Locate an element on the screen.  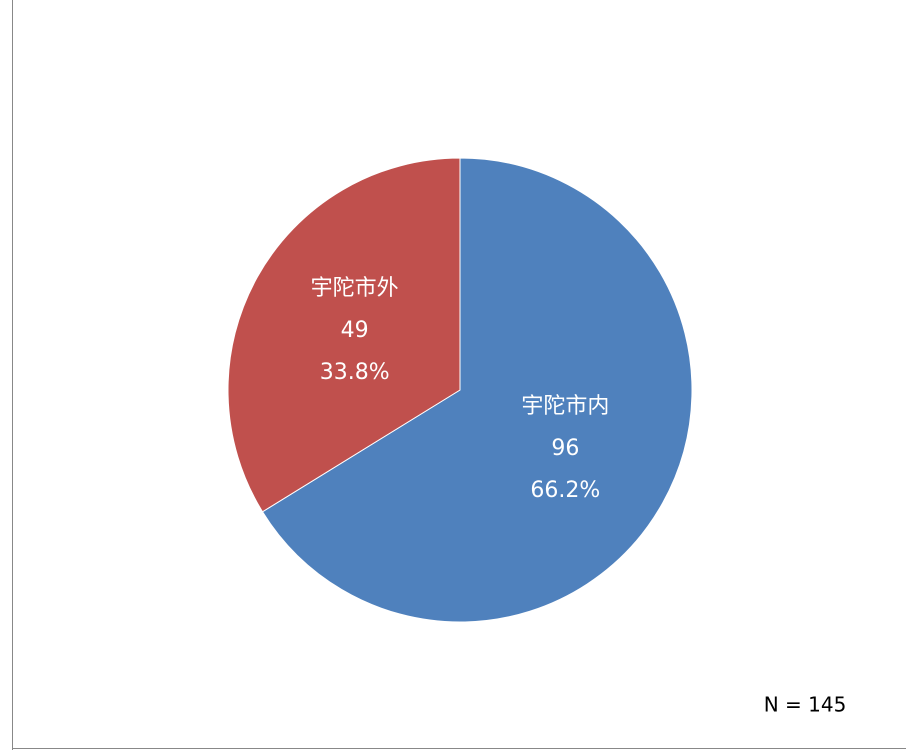
slice-category-label: 宇陀市内 is located at coordinates (565, 406).